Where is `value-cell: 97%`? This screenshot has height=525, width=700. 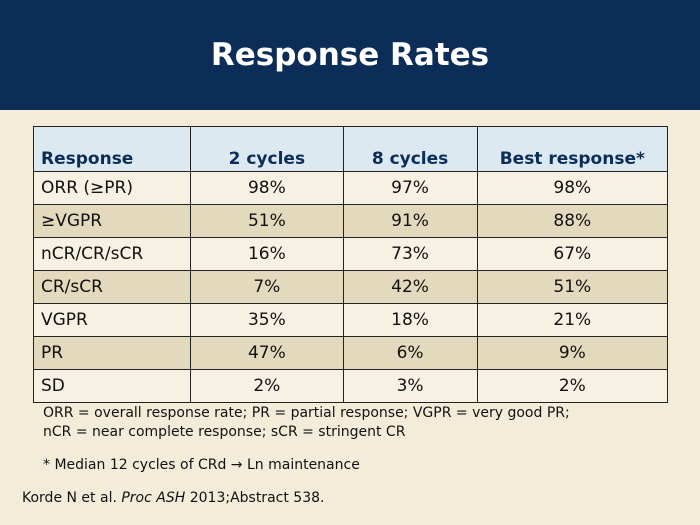
value-cell: 97% is located at coordinates (410, 188).